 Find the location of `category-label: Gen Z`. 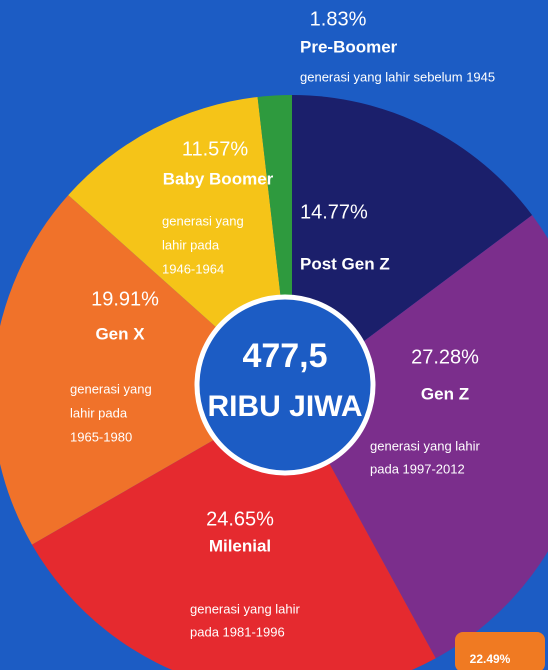

category-label: Gen Z is located at coordinates (445, 393).